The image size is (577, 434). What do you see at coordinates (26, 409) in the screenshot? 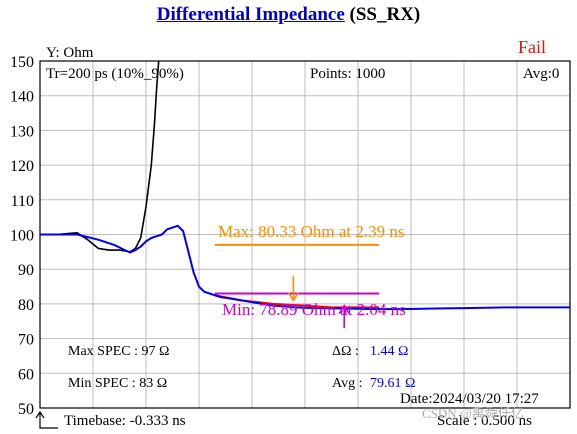
I see `y-tick-label: 50` at bounding box center [26, 409].